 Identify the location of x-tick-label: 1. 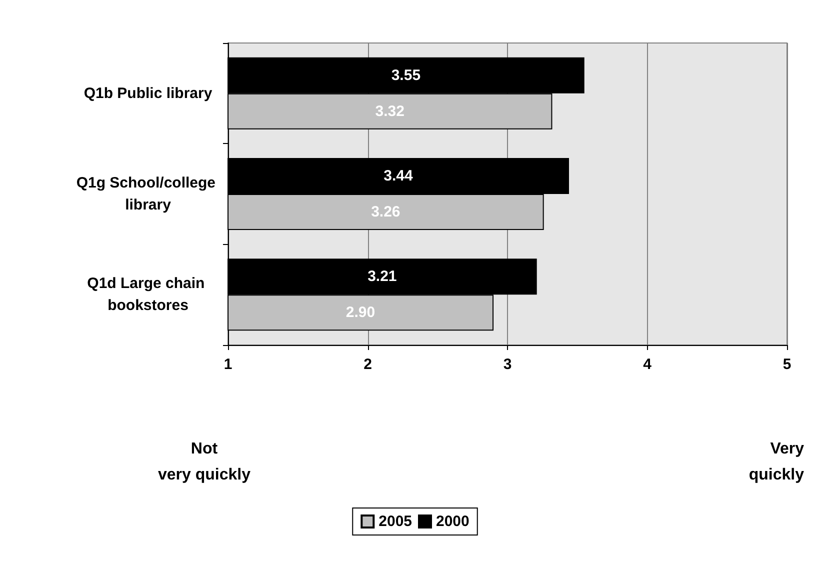
(228, 364).